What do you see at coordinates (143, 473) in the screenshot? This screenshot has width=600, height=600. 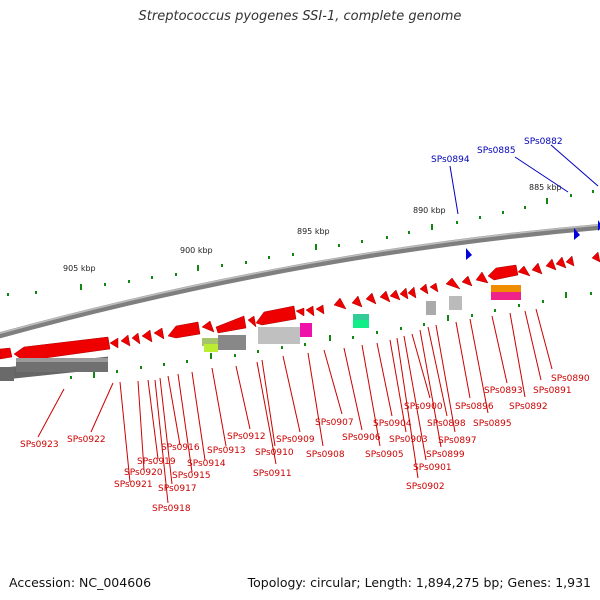 I see `gene-label-bottom: SPs0920` at bounding box center [143, 473].